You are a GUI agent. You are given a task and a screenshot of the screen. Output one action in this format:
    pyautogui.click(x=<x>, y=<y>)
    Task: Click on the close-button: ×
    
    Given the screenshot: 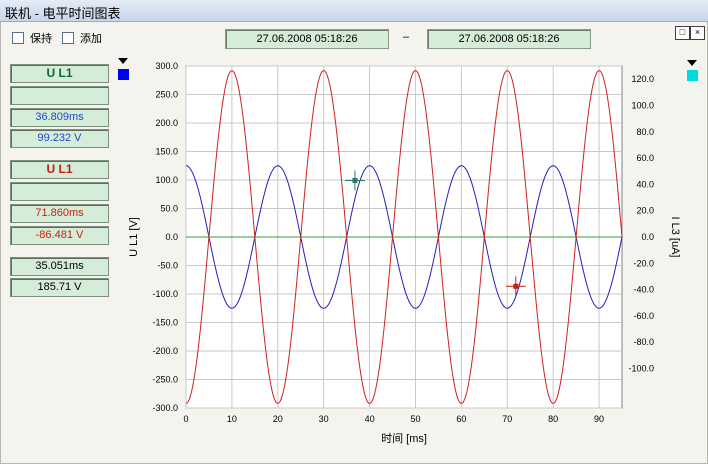 What is the action you would take?
    pyautogui.click(x=697, y=33)
    